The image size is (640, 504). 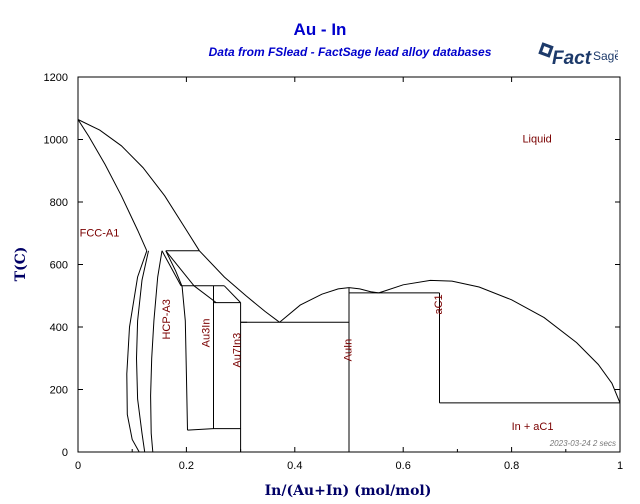 What do you see at coordinates (439, 304) in the screenshot?
I see `region-label-ac1: aC1` at bounding box center [439, 304].